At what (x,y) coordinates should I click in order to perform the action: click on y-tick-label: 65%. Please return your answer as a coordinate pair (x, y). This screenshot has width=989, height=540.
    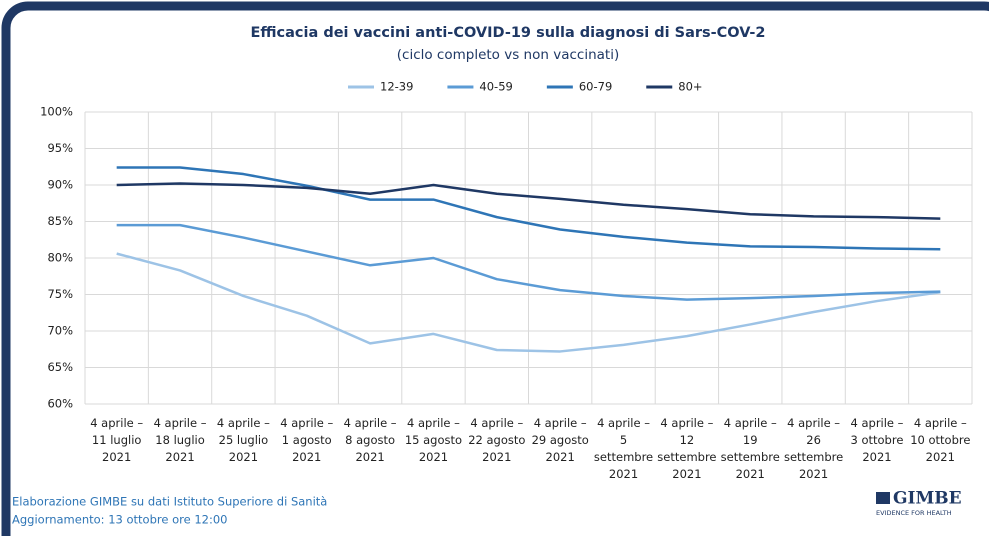
    Looking at the image, I should click on (60, 367).